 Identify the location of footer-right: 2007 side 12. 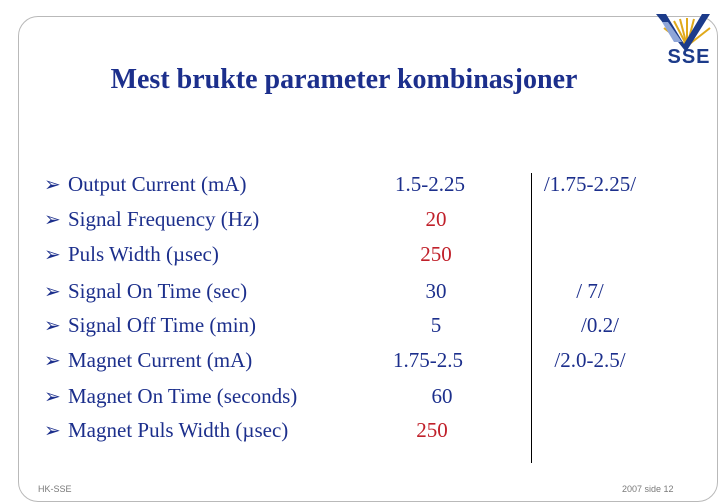
(648, 489).